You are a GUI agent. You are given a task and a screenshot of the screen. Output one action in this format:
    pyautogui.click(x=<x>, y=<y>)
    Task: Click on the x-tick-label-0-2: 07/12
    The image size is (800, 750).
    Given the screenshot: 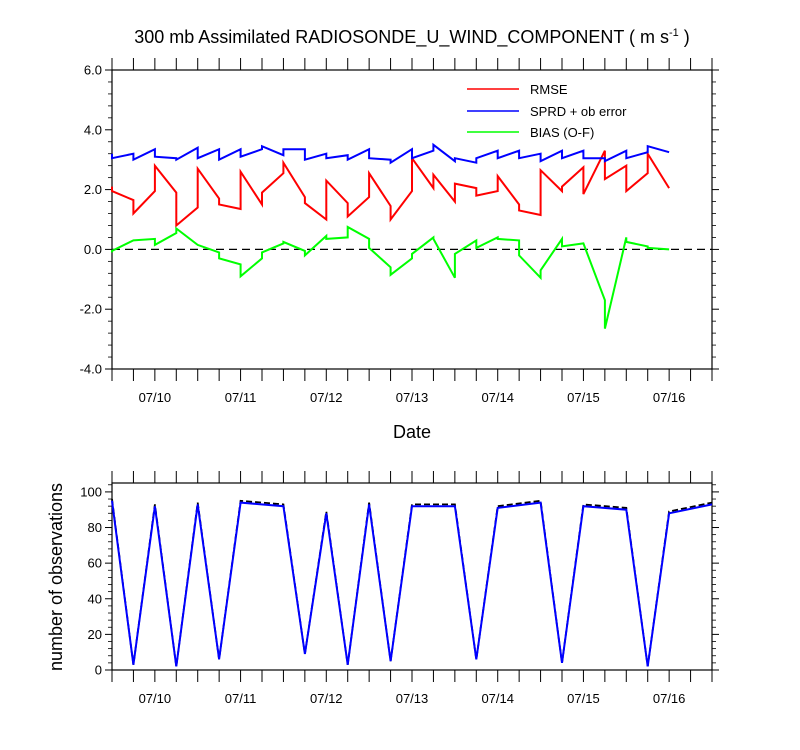 What is the action you would take?
    pyautogui.click(x=326, y=397)
    